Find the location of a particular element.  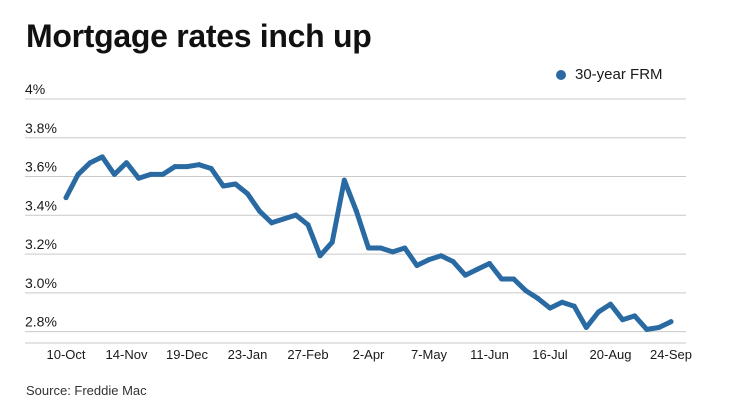

y-tick-label: 3.0% is located at coordinates (41, 283).